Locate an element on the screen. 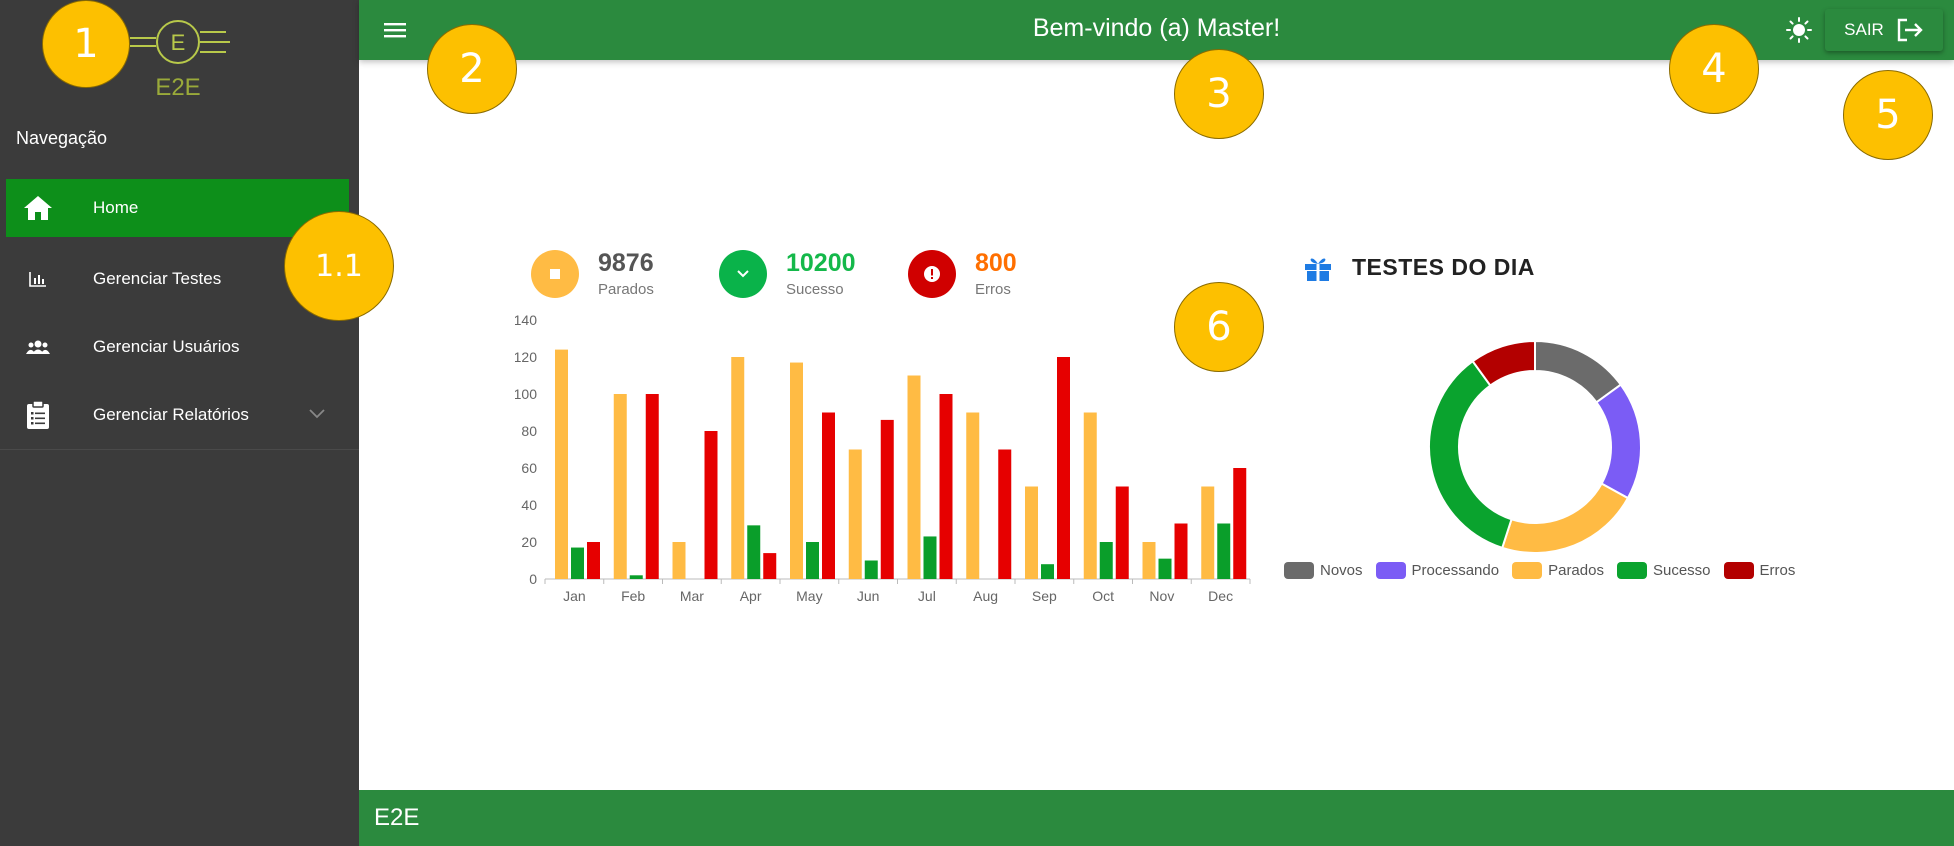  donut-legend: Novos Processando Parados Sucesso Erros is located at coordinates (1546, 570).